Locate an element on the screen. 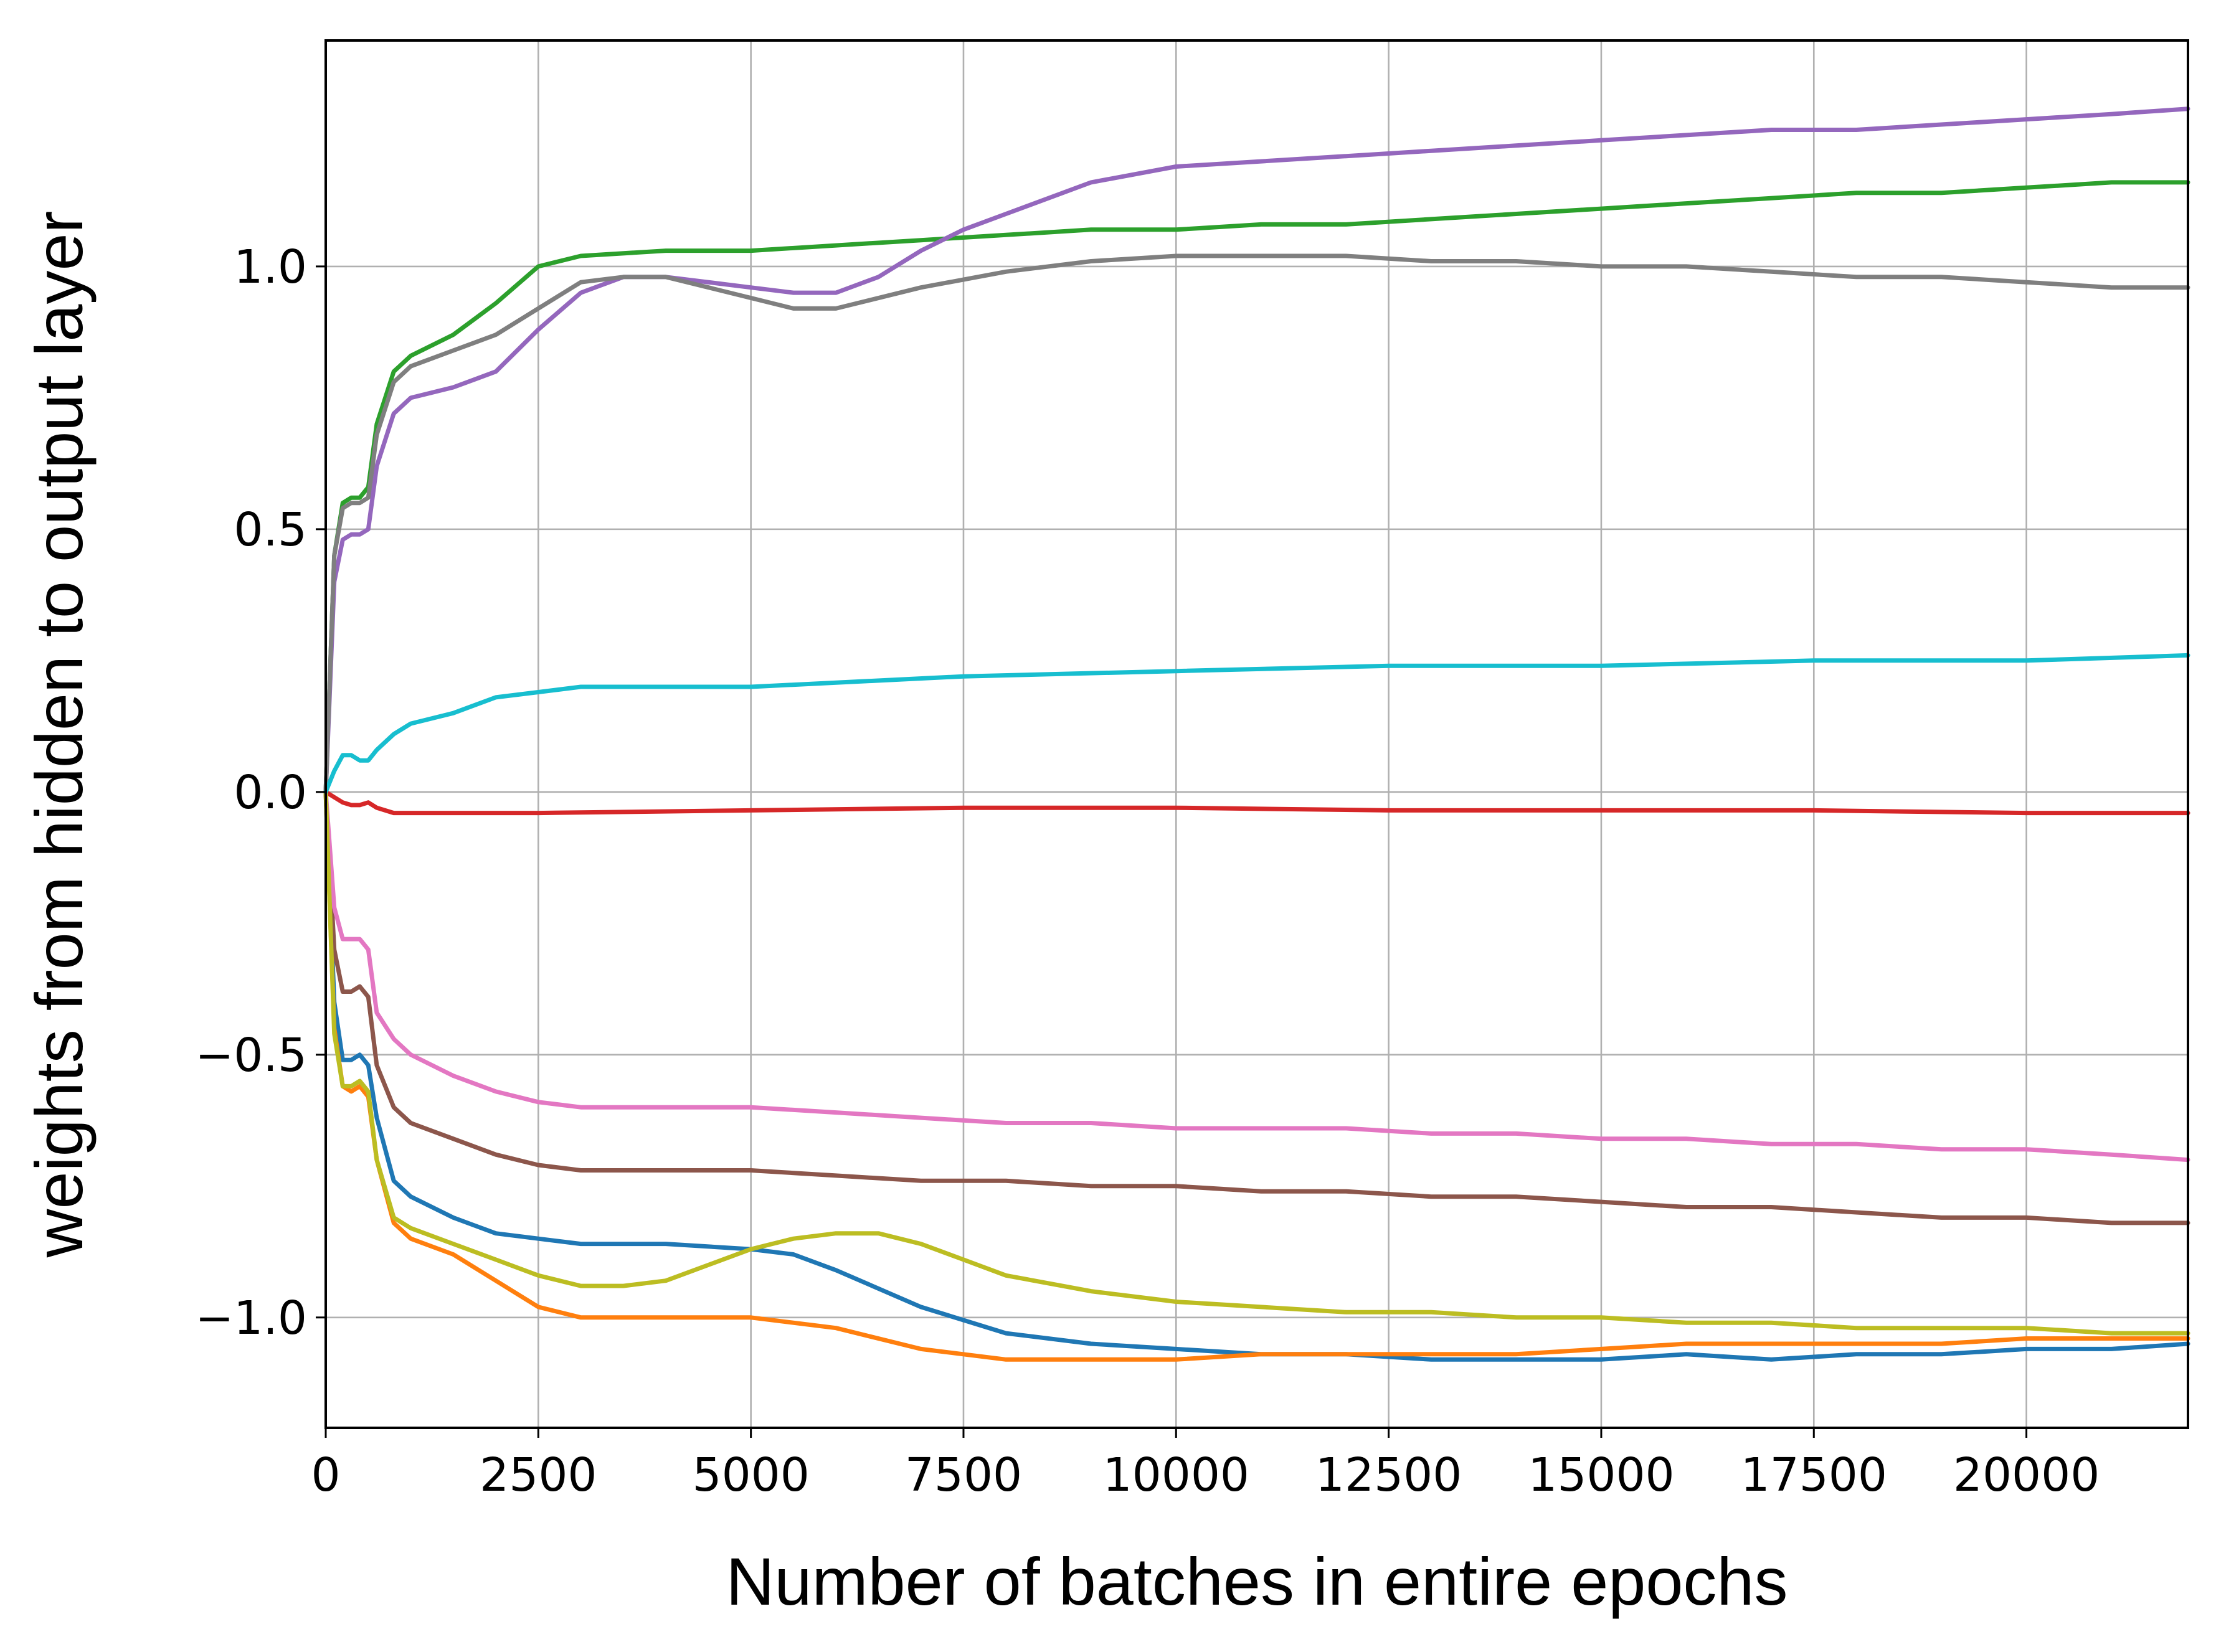 The height and width of the screenshot is (1652, 2216). x-tick-label: 12500 is located at coordinates (1388, 1475).